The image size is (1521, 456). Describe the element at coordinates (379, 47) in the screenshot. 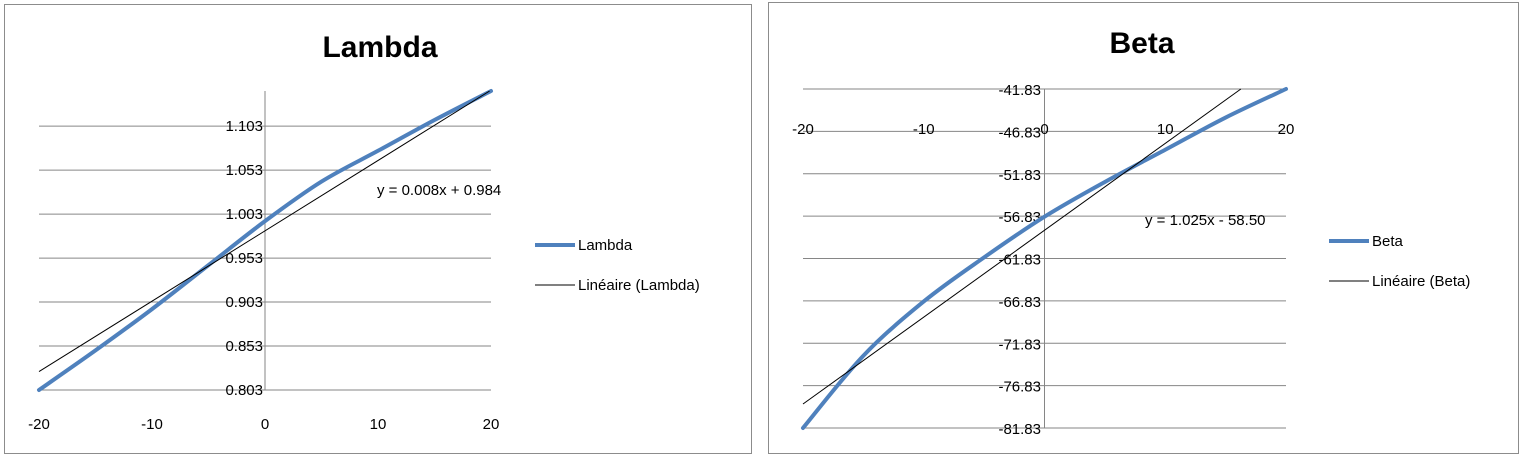

I see `chart-title: Lambda` at that location.